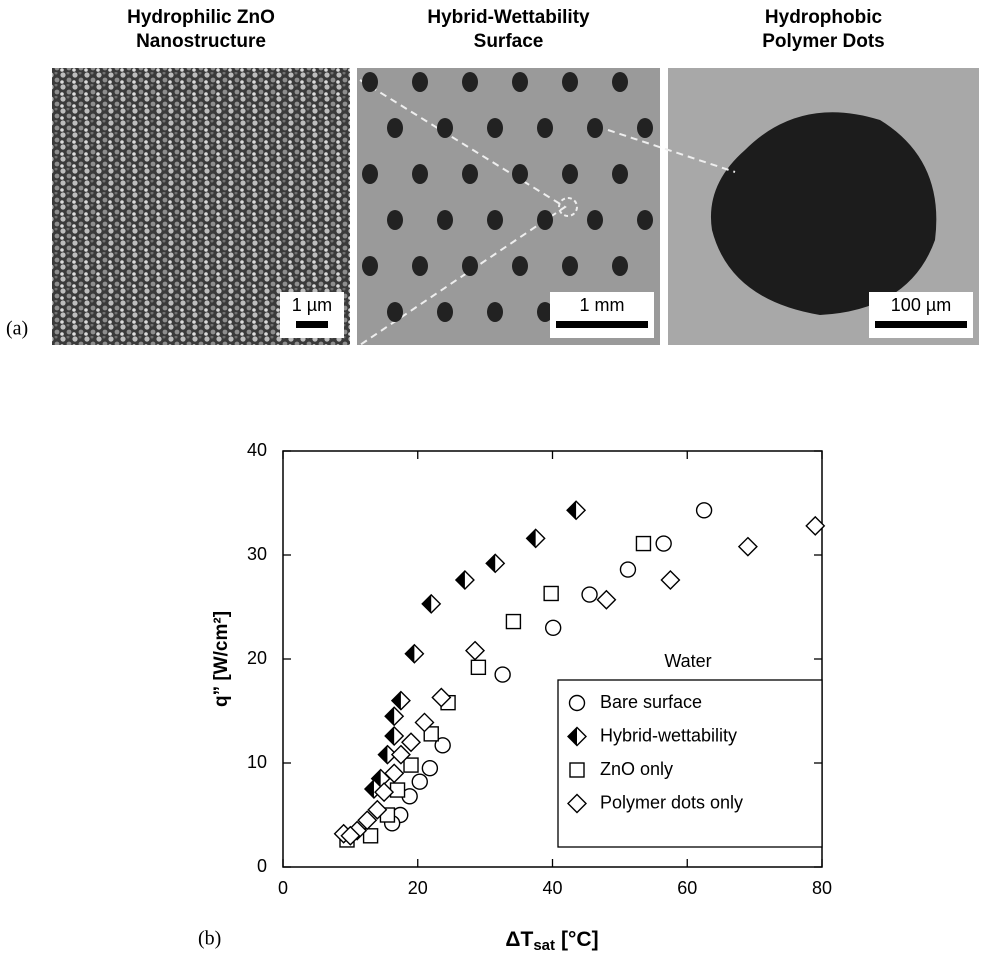 This screenshot has height=962, width=981. I want to click on x-axis-label-unit: [°C], so click(580, 939).